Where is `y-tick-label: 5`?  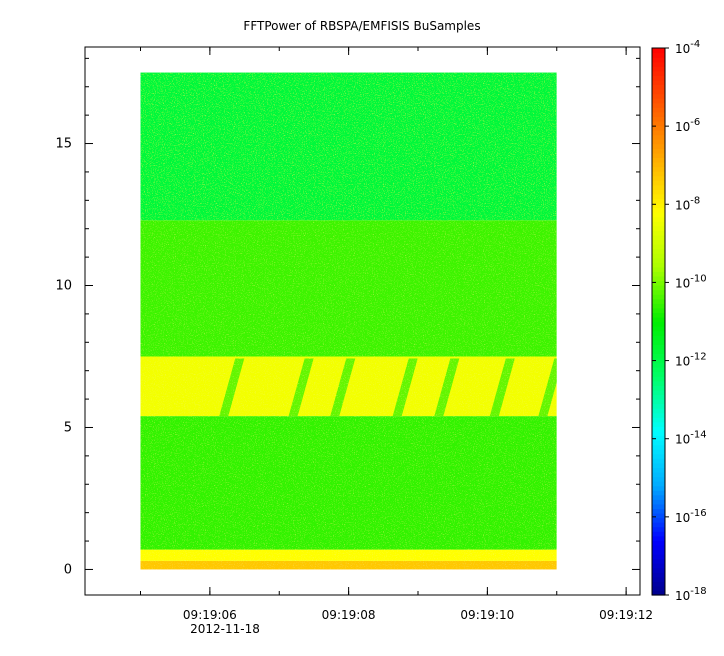 y-tick-label: 5 is located at coordinates (68, 427).